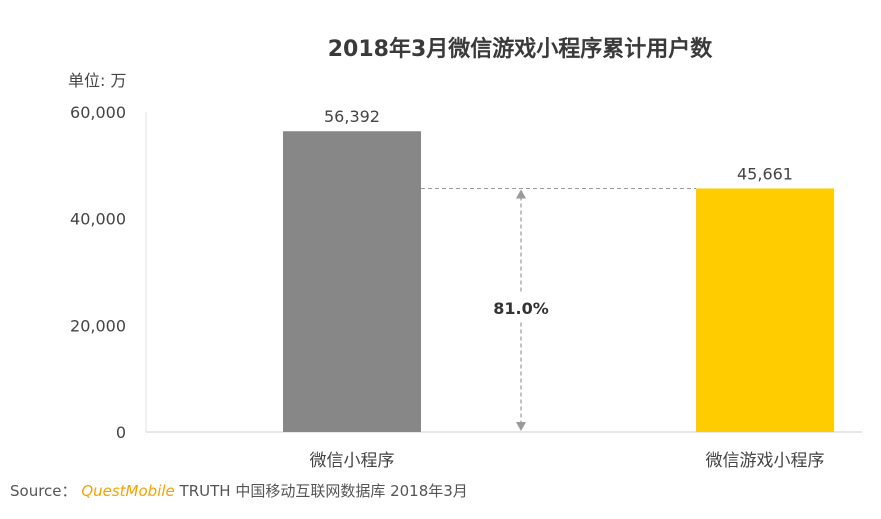  Describe the element at coordinates (98, 325) in the screenshot. I see `y-tick-label: 20,000` at that location.